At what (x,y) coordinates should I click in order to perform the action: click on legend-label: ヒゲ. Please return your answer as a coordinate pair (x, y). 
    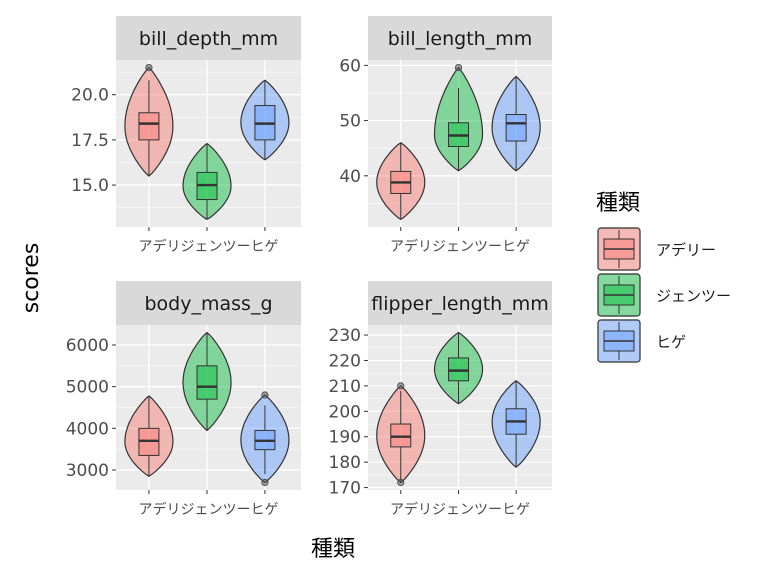
    Looking at the image, I should click on (671, 342).